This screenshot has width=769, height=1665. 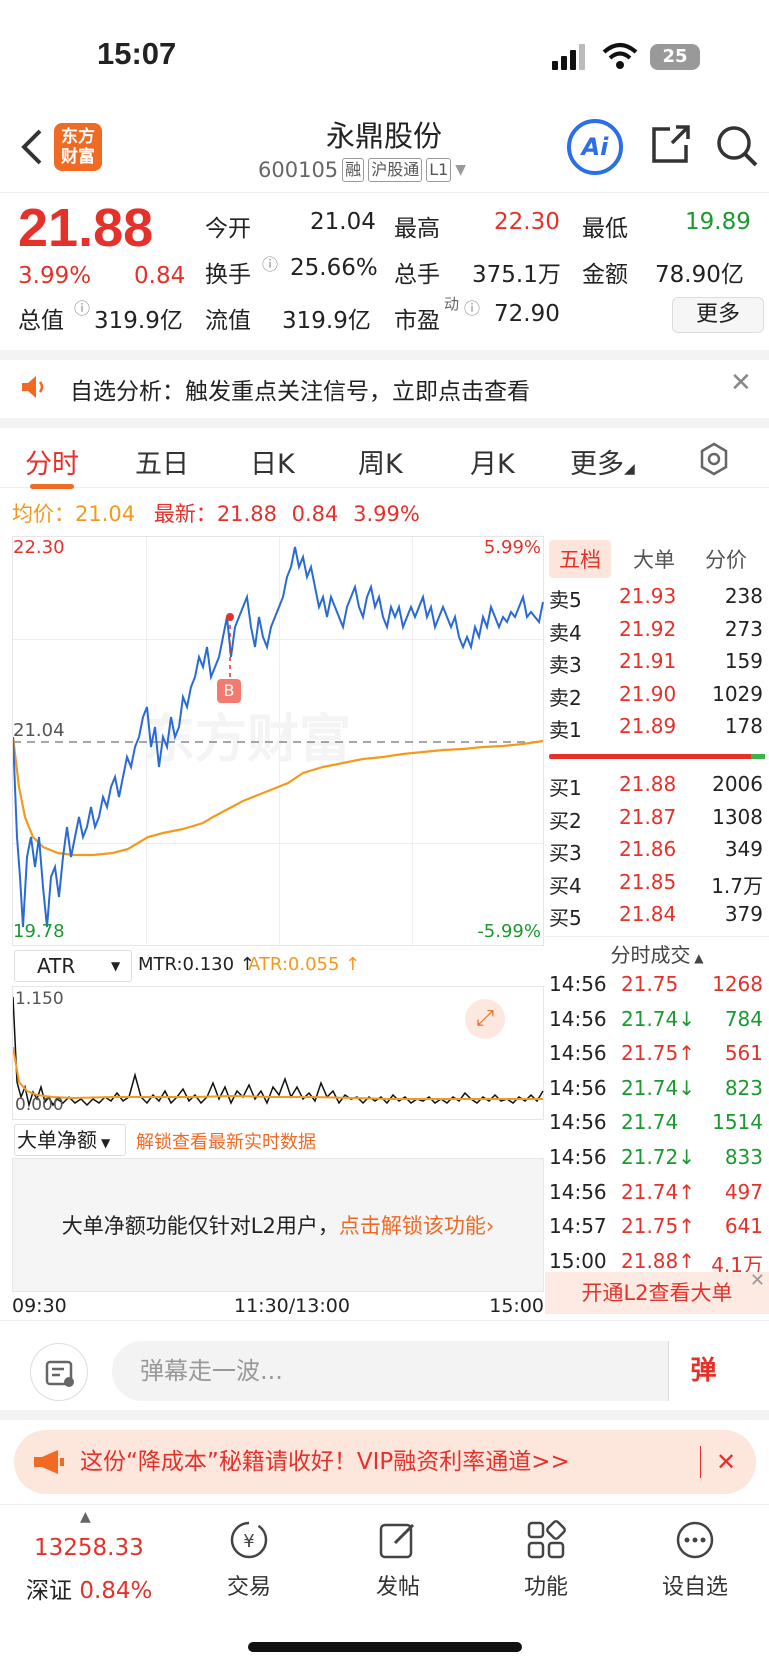 What do you see at coordinates (657, 787) in the screenshot?
I see `bid-row: 买1 21.88 2006` at bounding box center [657, 787].